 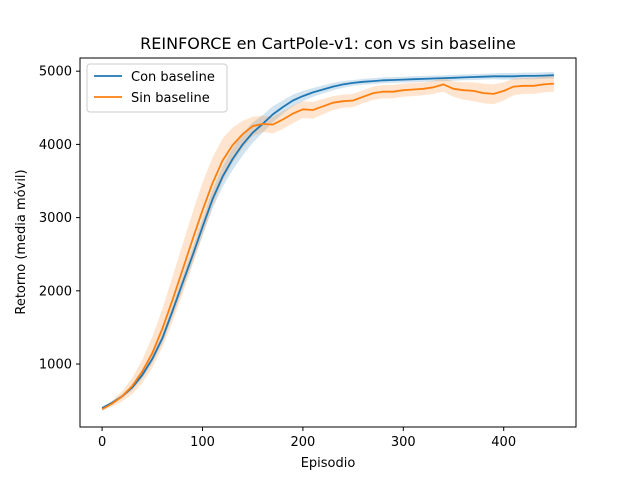 I want to click on x-tick-label: 200, so click(x=302, y=442).